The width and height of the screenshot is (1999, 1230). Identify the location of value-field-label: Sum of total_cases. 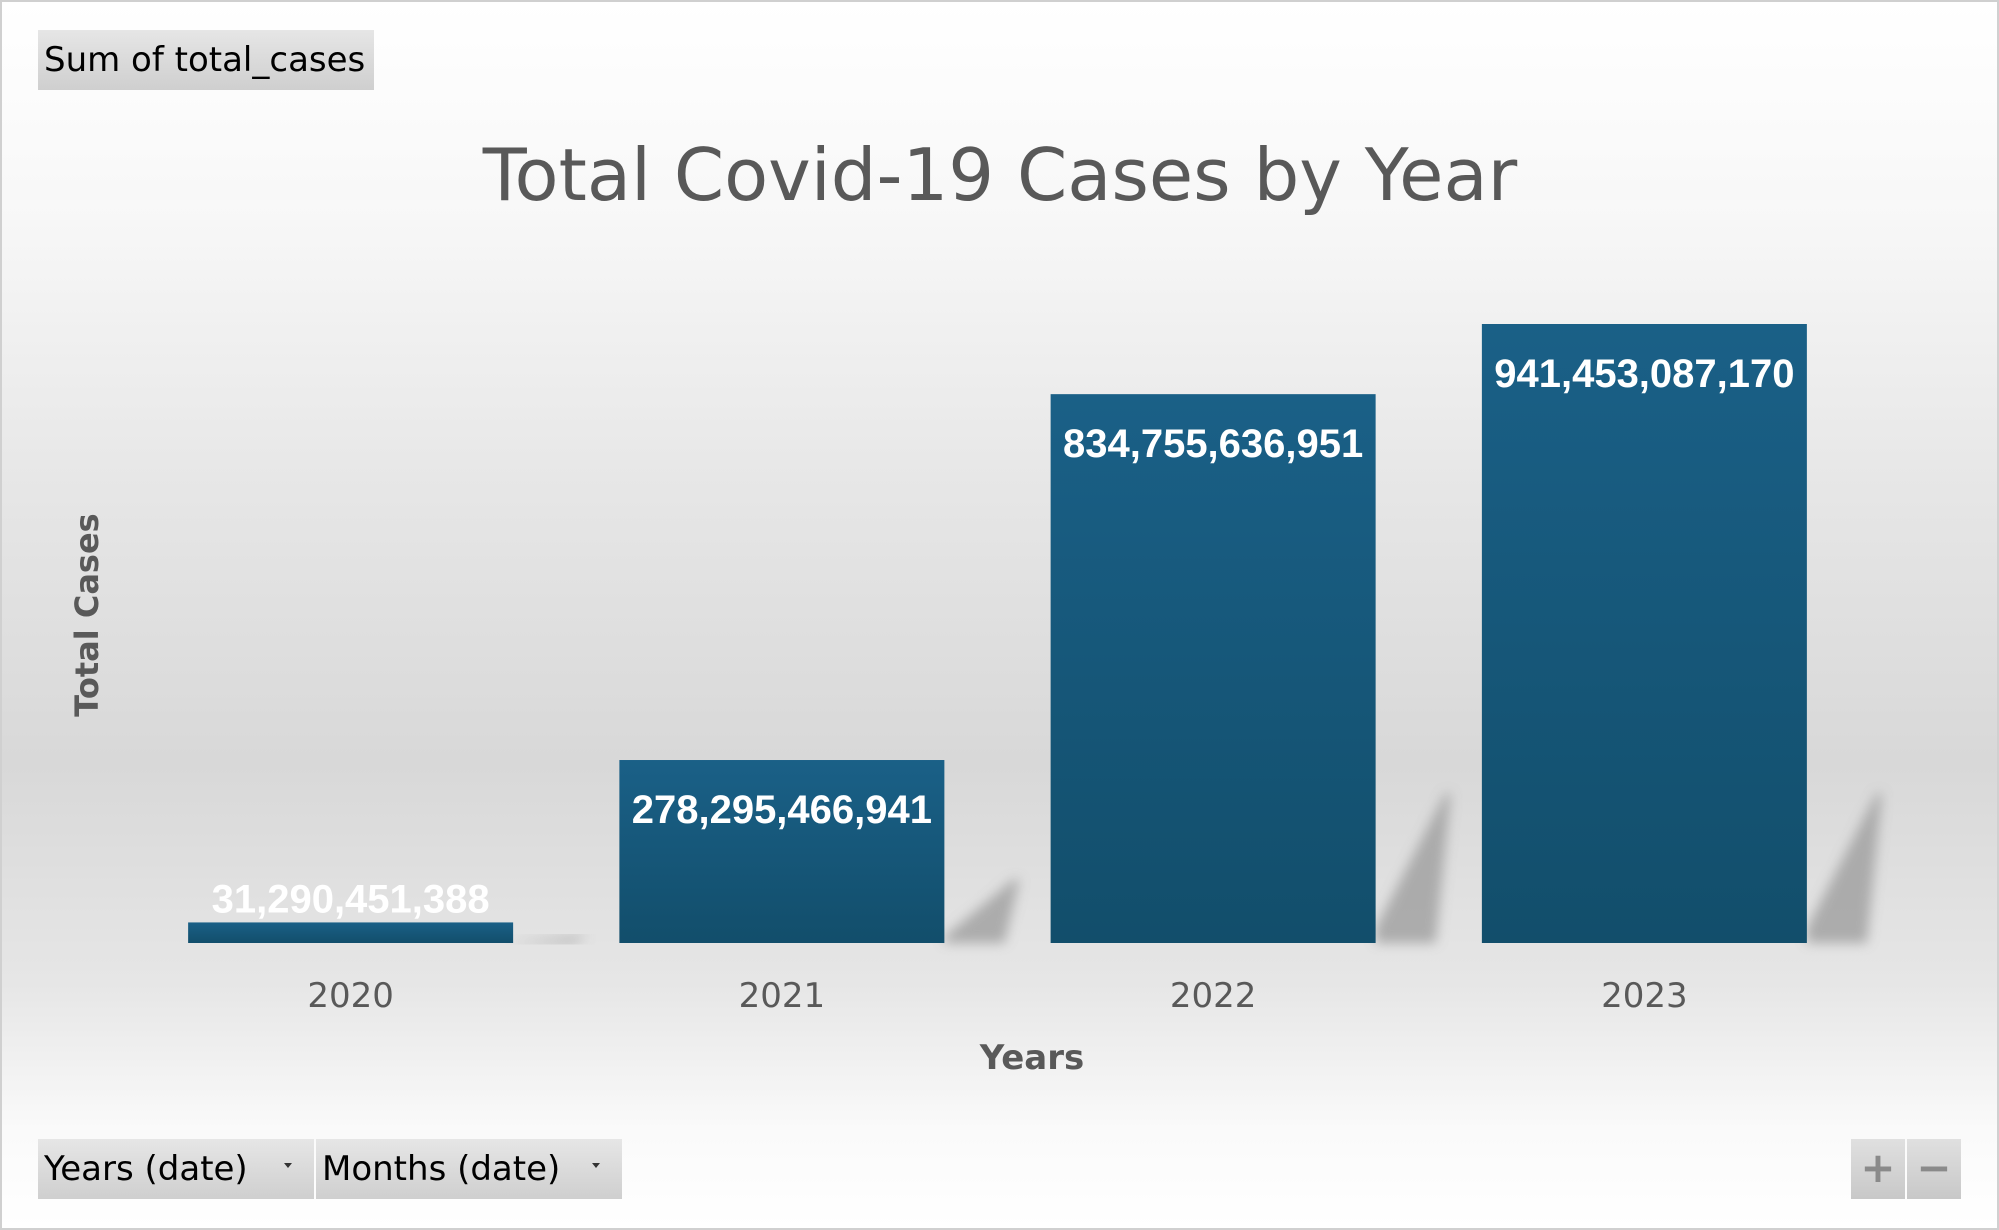
(205, 60).